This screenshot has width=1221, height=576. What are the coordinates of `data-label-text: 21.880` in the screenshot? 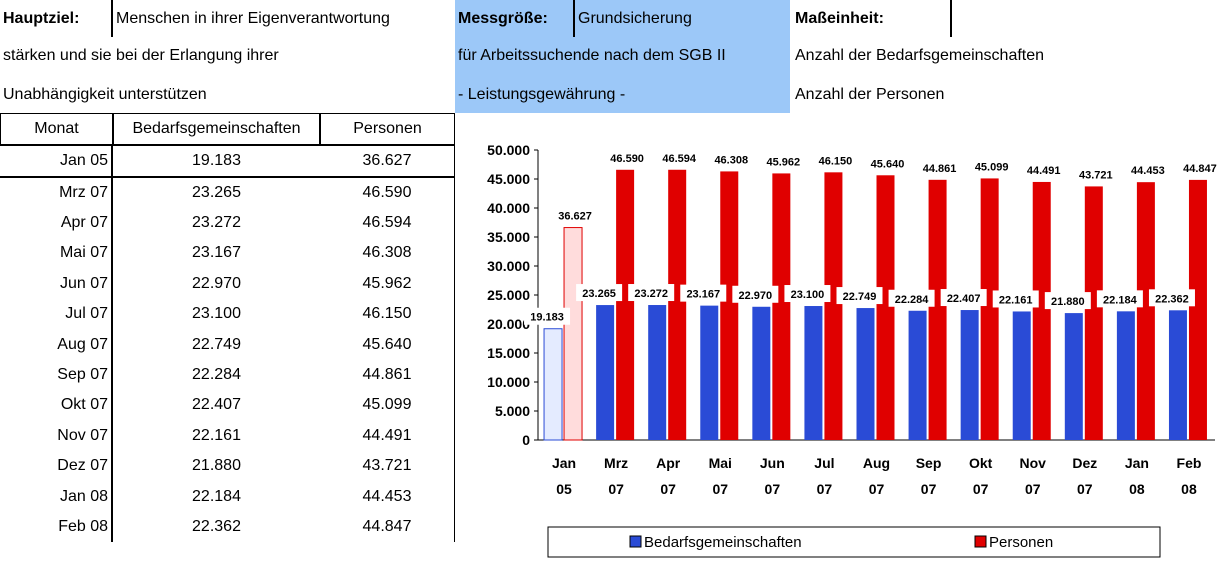 It's located at (1068, 302).